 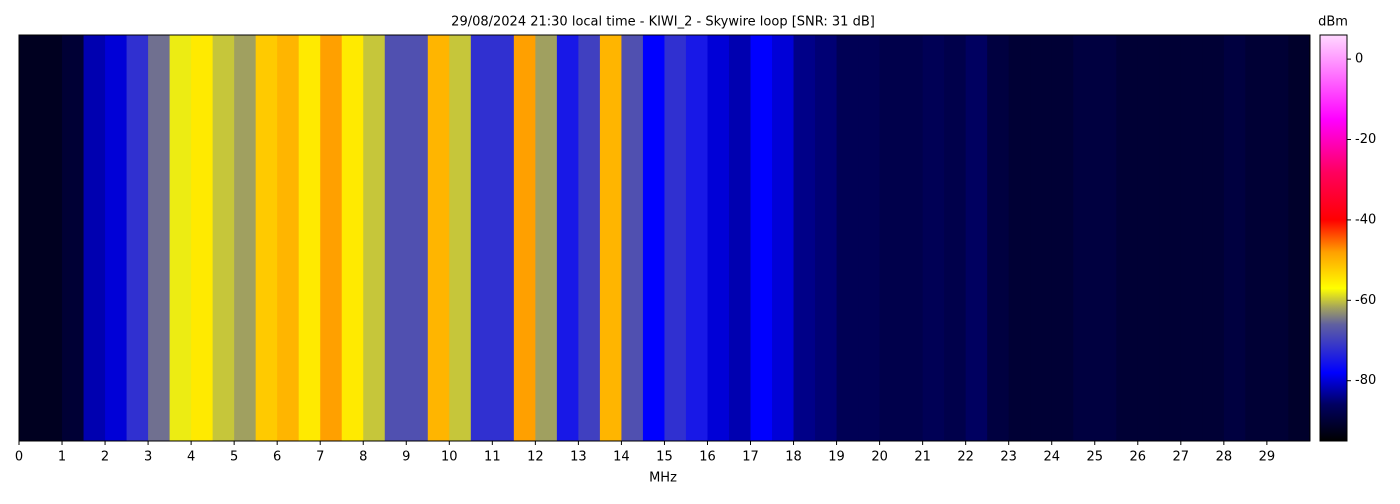 I want to click on x-tick-label: 14, so click(x=621, y=457).